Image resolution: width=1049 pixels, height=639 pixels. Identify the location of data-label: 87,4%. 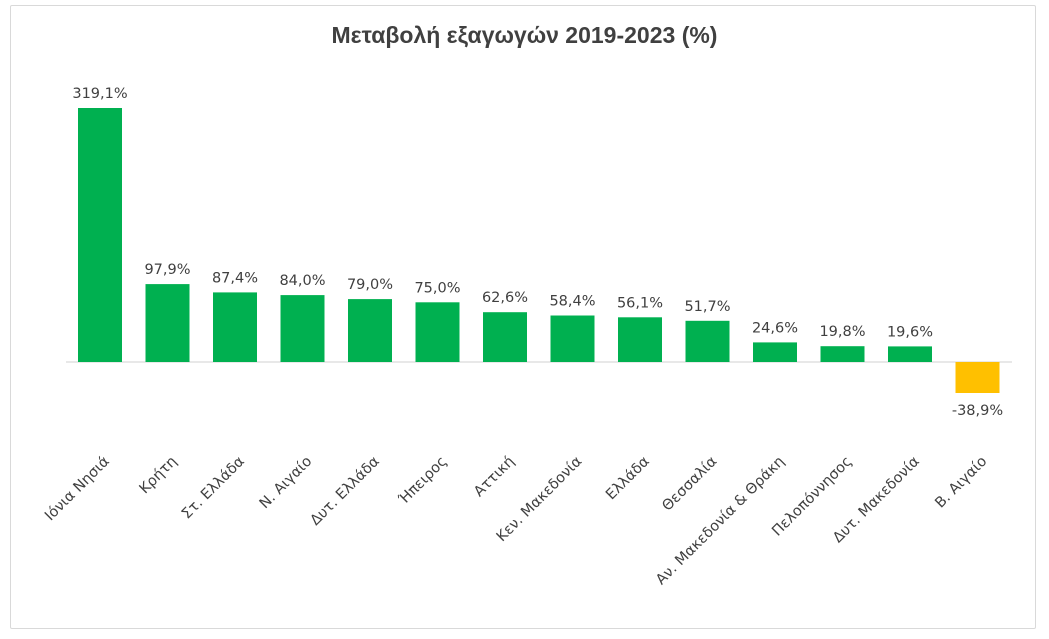
(235, 278).